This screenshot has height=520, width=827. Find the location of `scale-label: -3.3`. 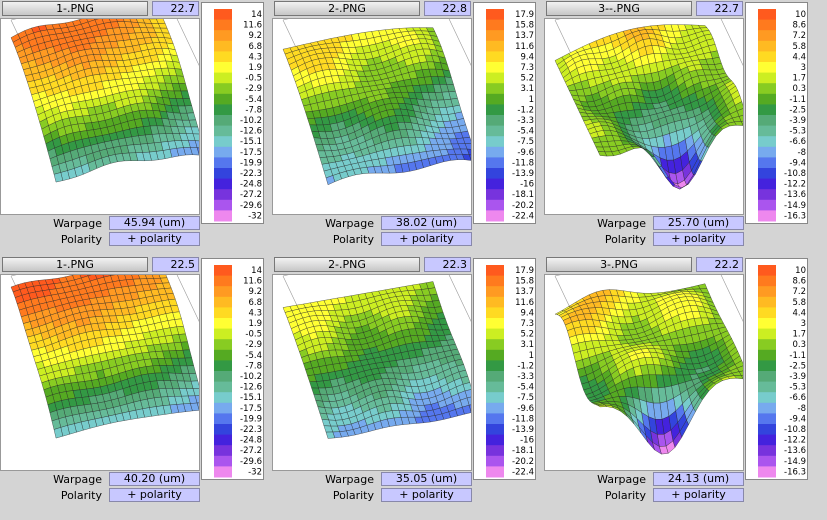

scale-label: -3.3 is located at coordinates (525, 377).